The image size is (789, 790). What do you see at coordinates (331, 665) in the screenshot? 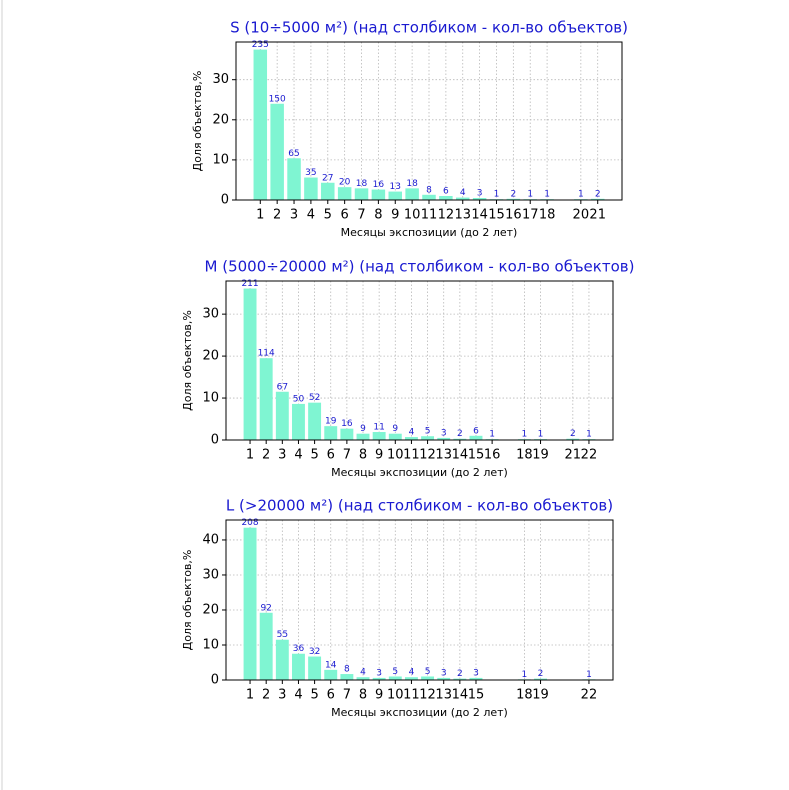
I see `value-label: 14` at bounding box center [331, 665].